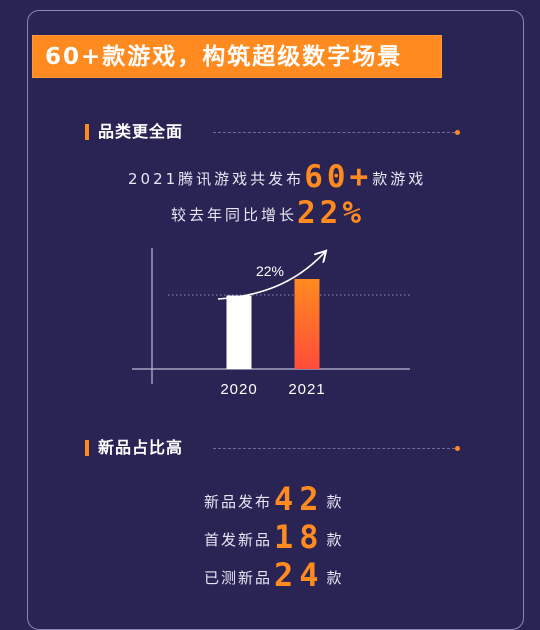  Describe the element at coordinates (399, 179) in the screenshot. I see `headline-text-post: 款游戏` at that location.